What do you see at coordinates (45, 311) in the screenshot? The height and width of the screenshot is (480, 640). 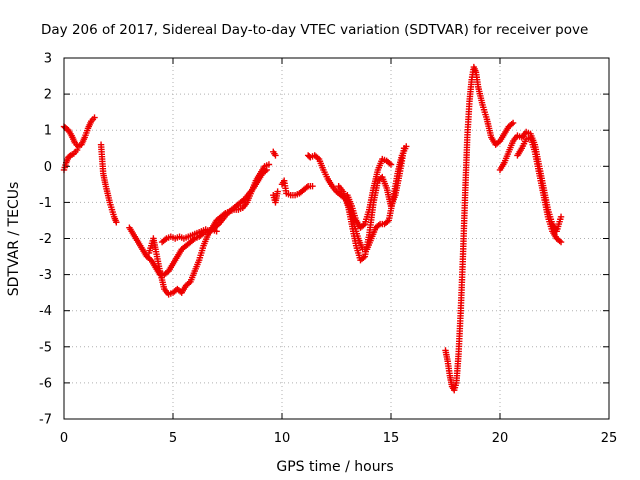 I see `y-tick-label: -4` at bounding box center [45, 311].